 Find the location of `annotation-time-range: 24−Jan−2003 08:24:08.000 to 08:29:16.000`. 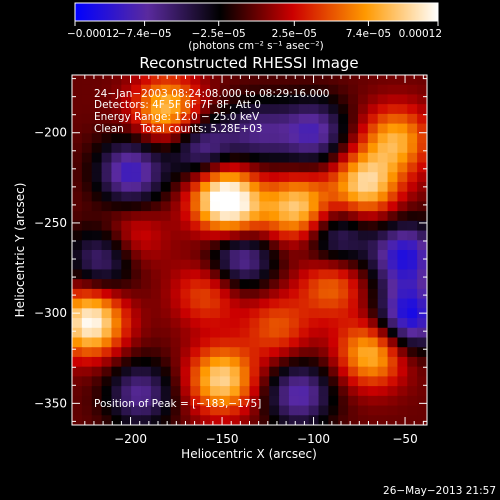

annotation-time-range: 24−Jan−2003 08:24:08.000 to 08:29:16.000 is located at coordinates (212, 94).